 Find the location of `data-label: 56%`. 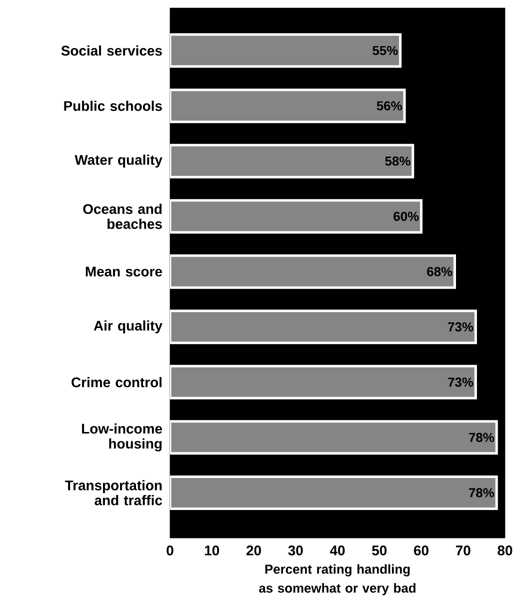

data-label: 56% is located at coordinates (389, 105).